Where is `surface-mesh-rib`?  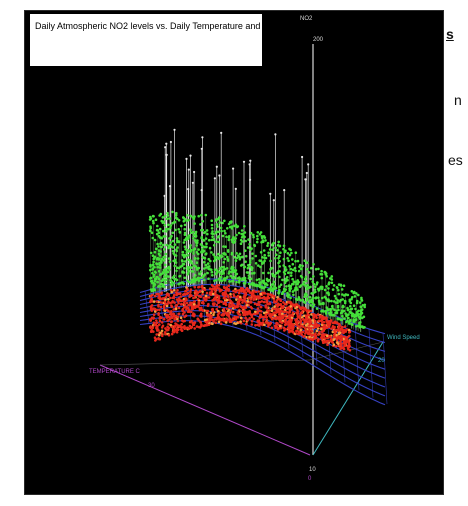
surface-mesh-rib is located at coordinates (147, 307).